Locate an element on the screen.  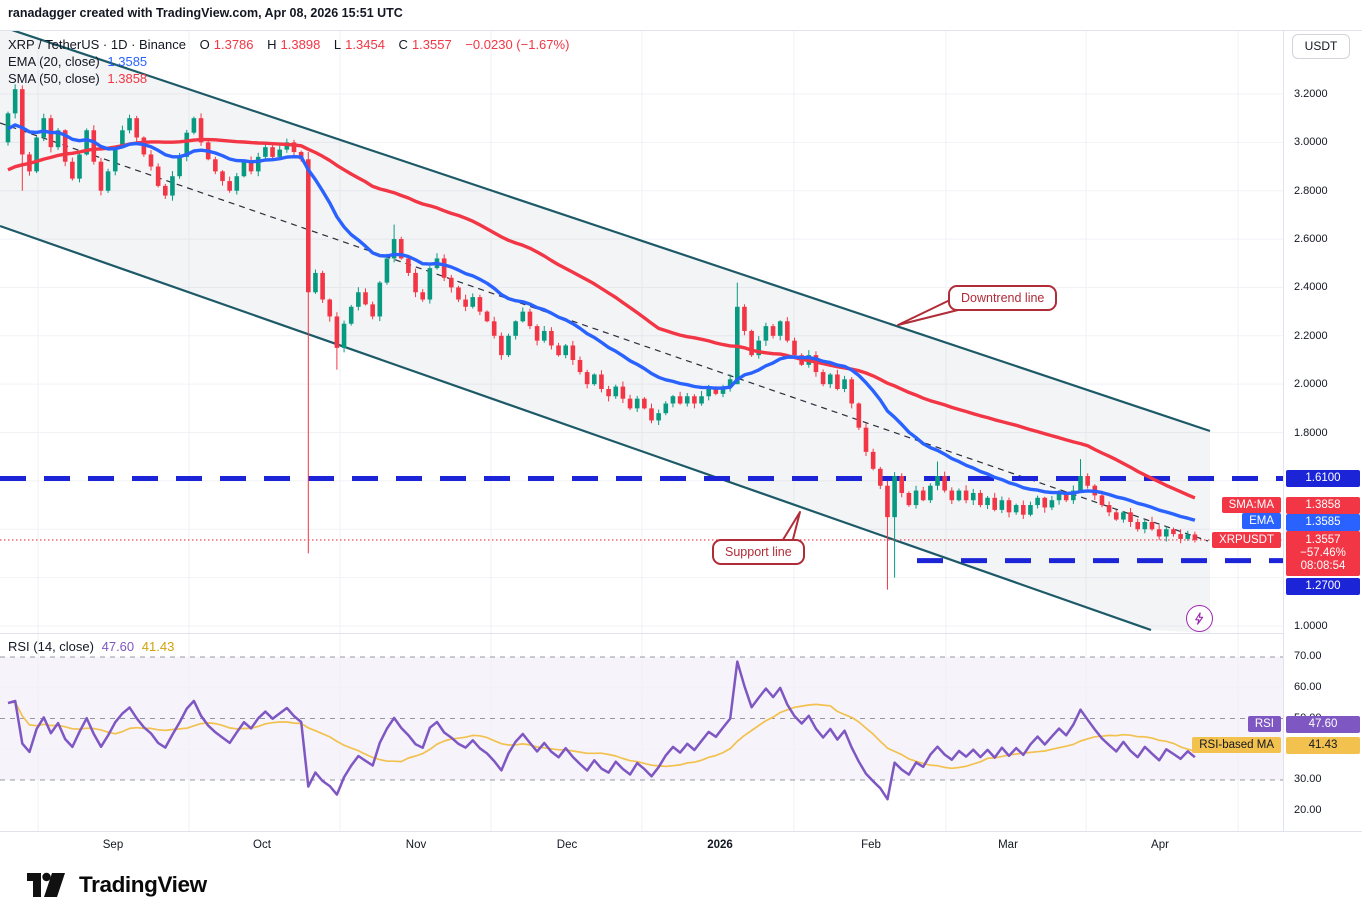
rsi-legend-value: 47.60 is located at coordinates (118, 646).